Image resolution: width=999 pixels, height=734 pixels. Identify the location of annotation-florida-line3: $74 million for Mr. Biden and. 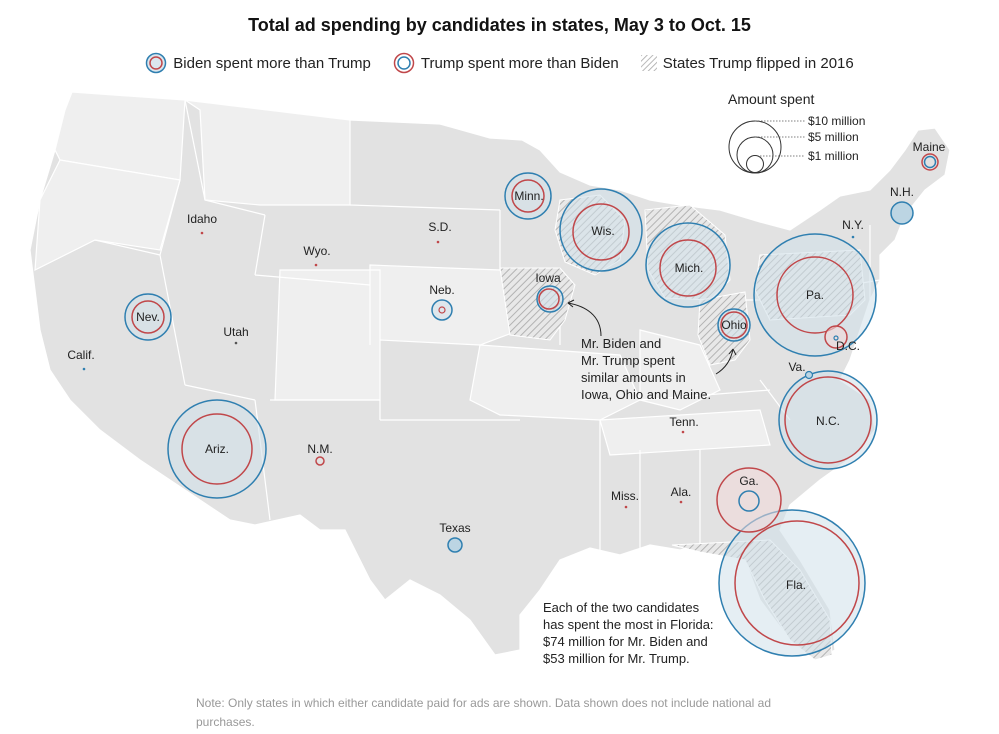
(625, 641).